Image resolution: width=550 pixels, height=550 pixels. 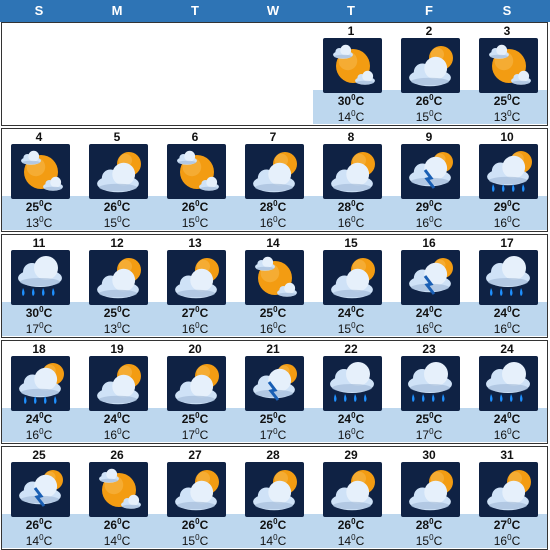 What do you see at coordinates (195, 137) in the screenshot?
I see `day-number: 6` at bounding box center [195, 137].